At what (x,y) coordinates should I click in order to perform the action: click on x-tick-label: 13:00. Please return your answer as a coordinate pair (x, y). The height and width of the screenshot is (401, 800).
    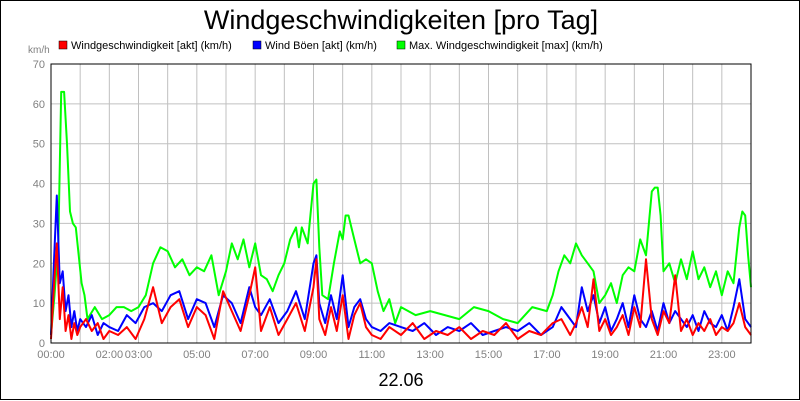
    Looking at the image, I should click on (430, 355).